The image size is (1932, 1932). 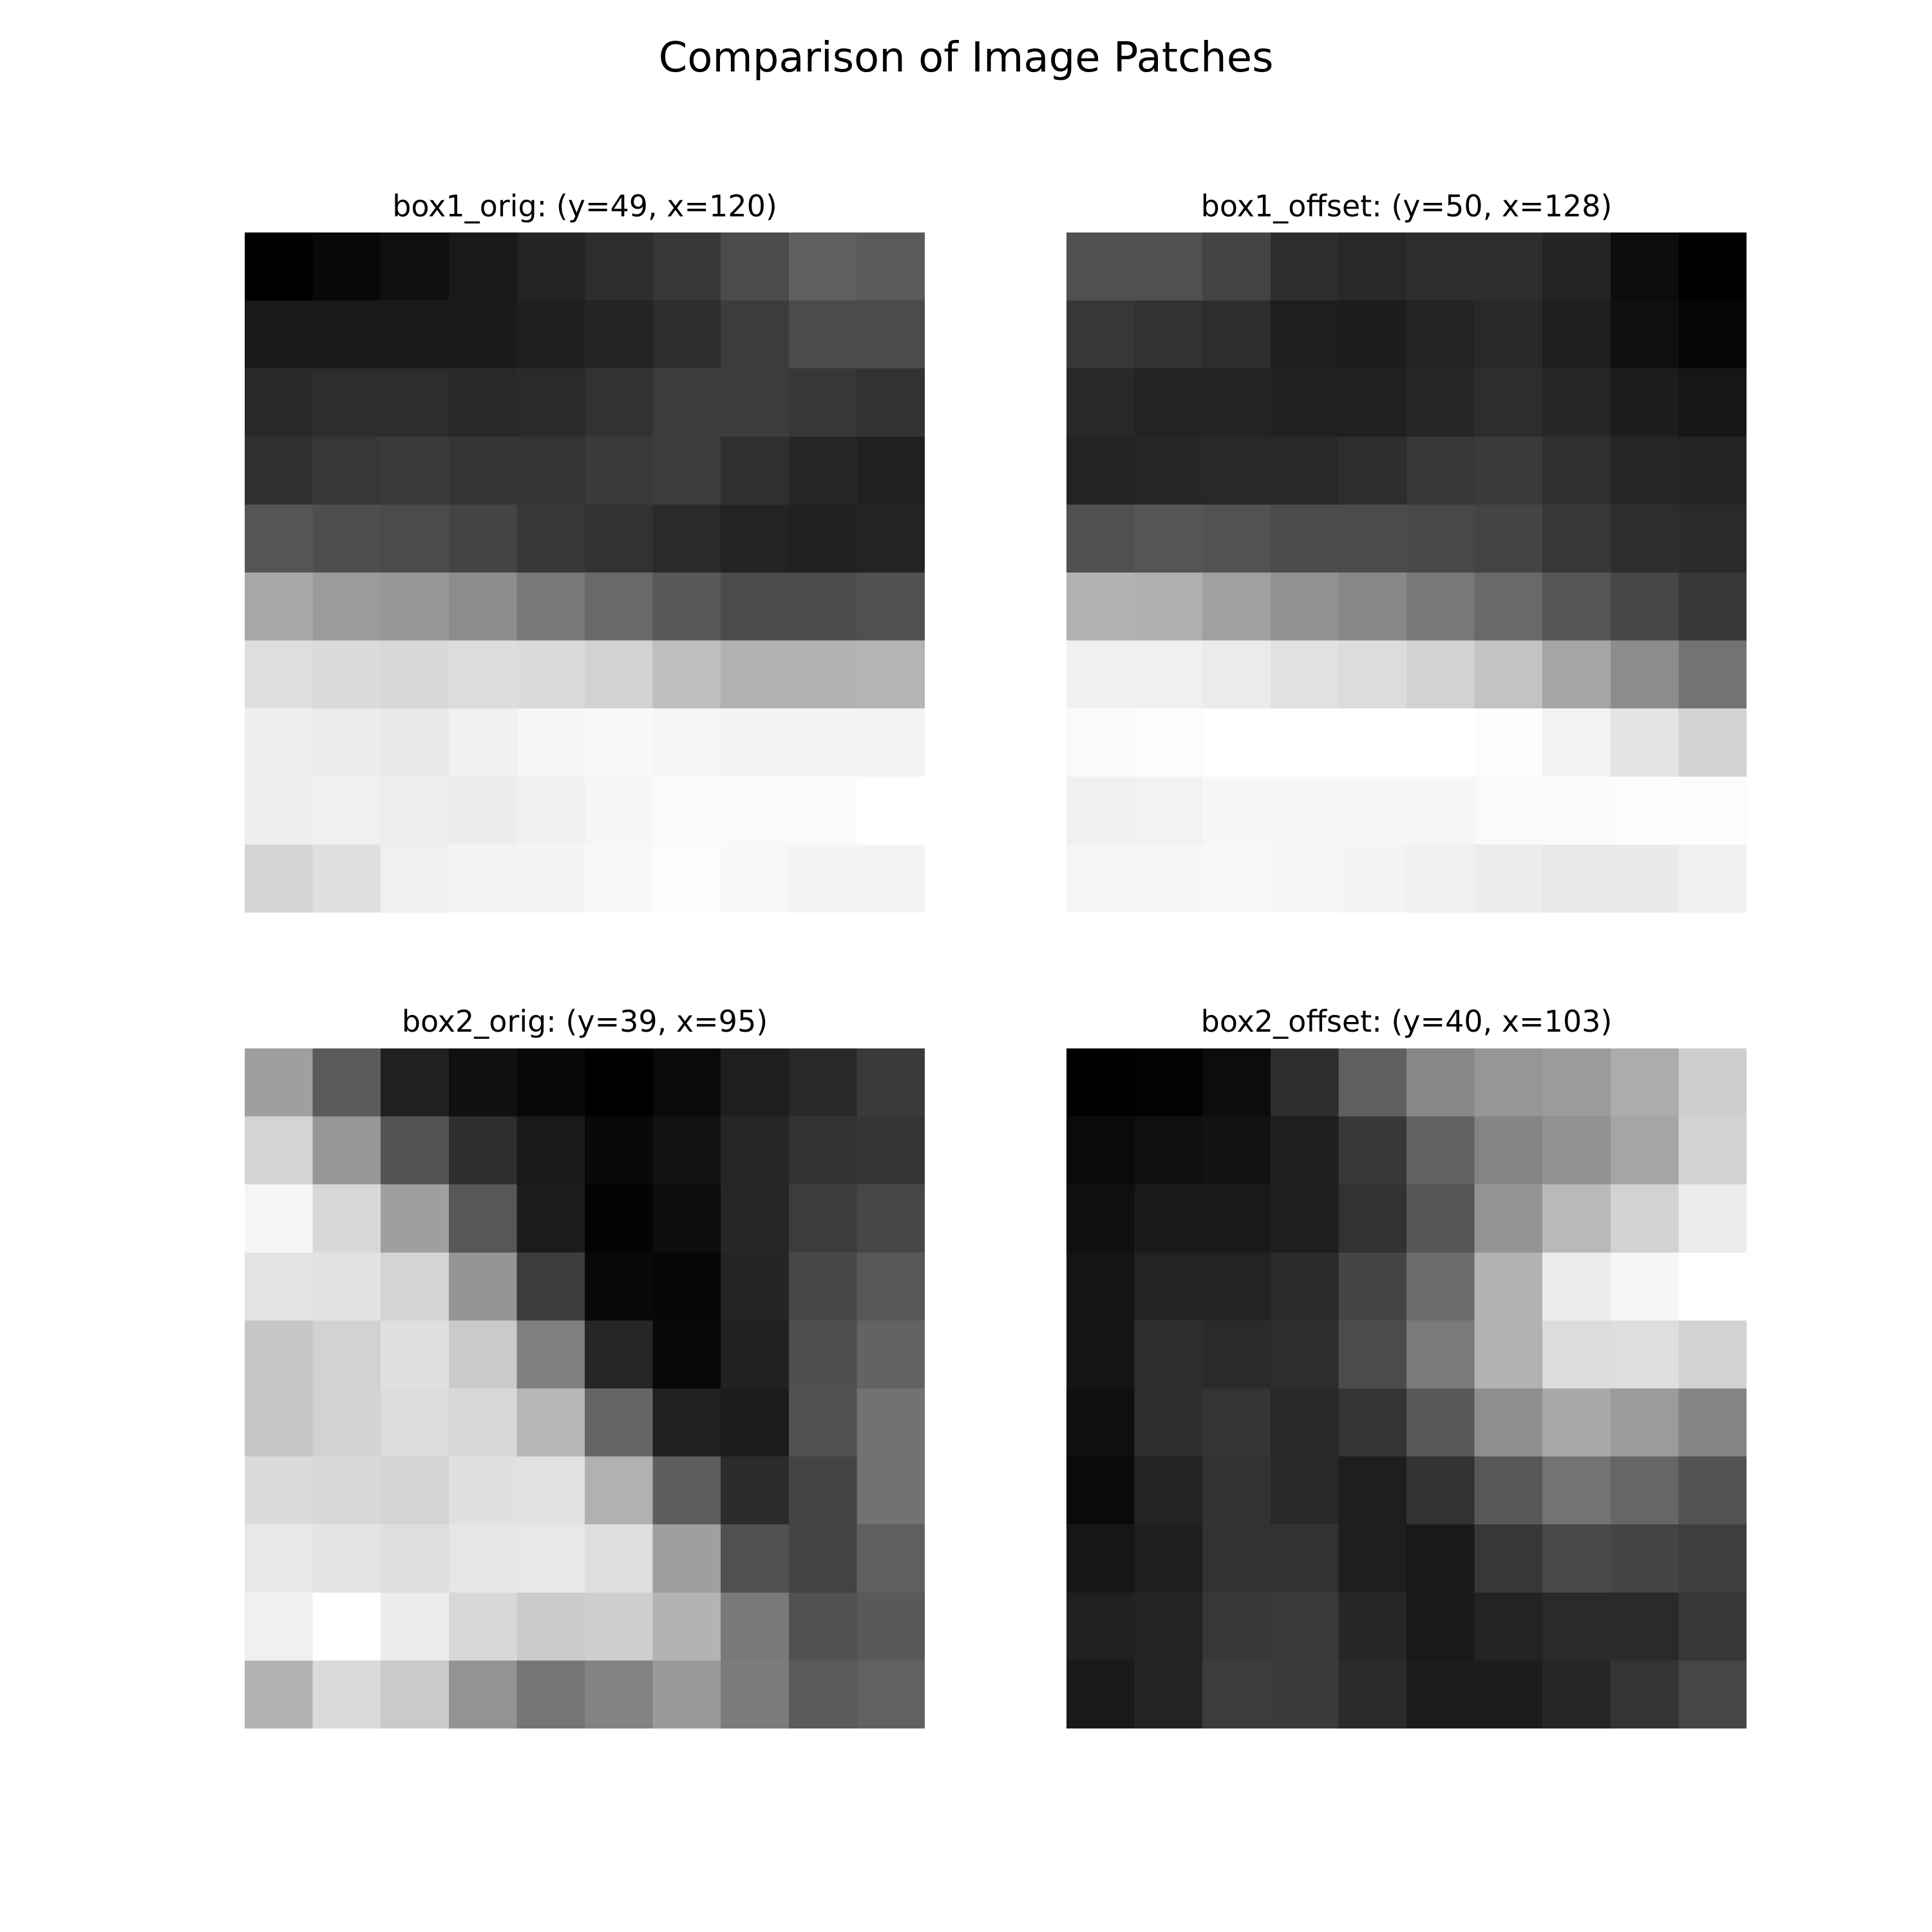 I want to click on figure-title: Comparison of Image Patches, so click(x=966, y=58).